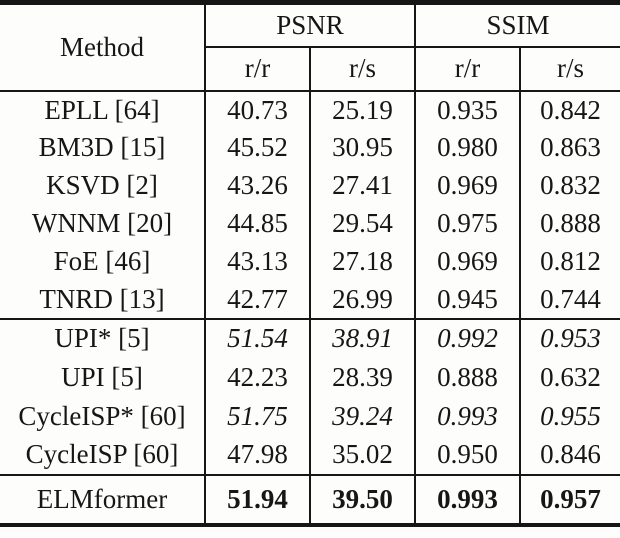 The image size is (620, 538). Describe the element at coordinates (517, 25) in the screenshot. I see `ssim-group-header: SSIM` at that location.